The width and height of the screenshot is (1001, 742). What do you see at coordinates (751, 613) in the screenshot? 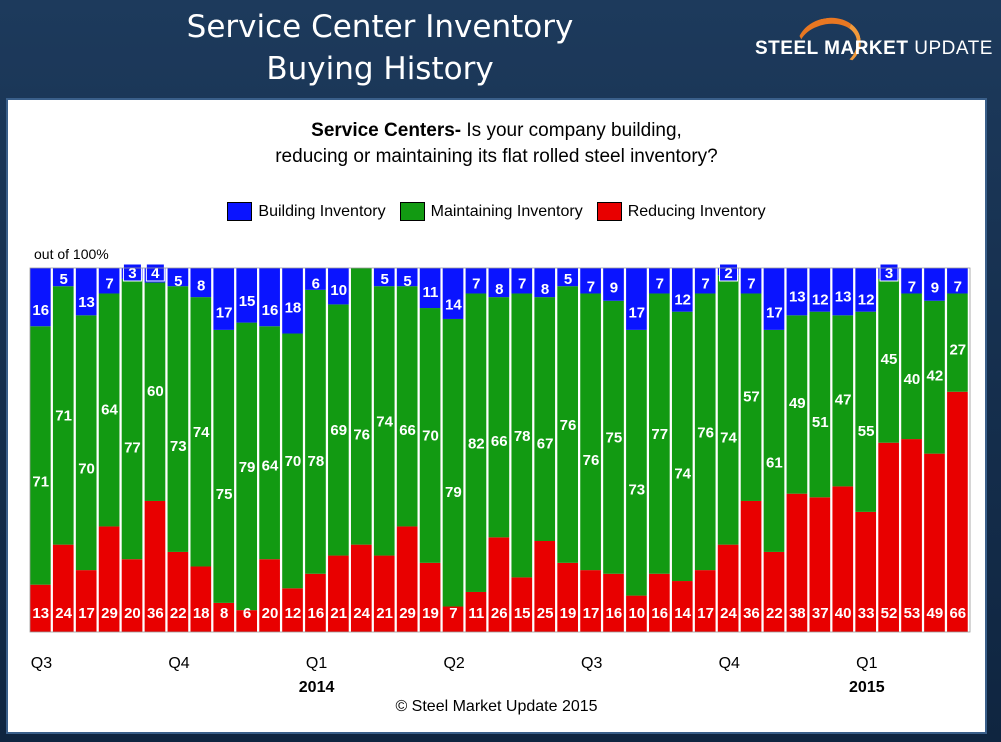
I see `data-label-reducing: 36` at bounding box center [751, 613].